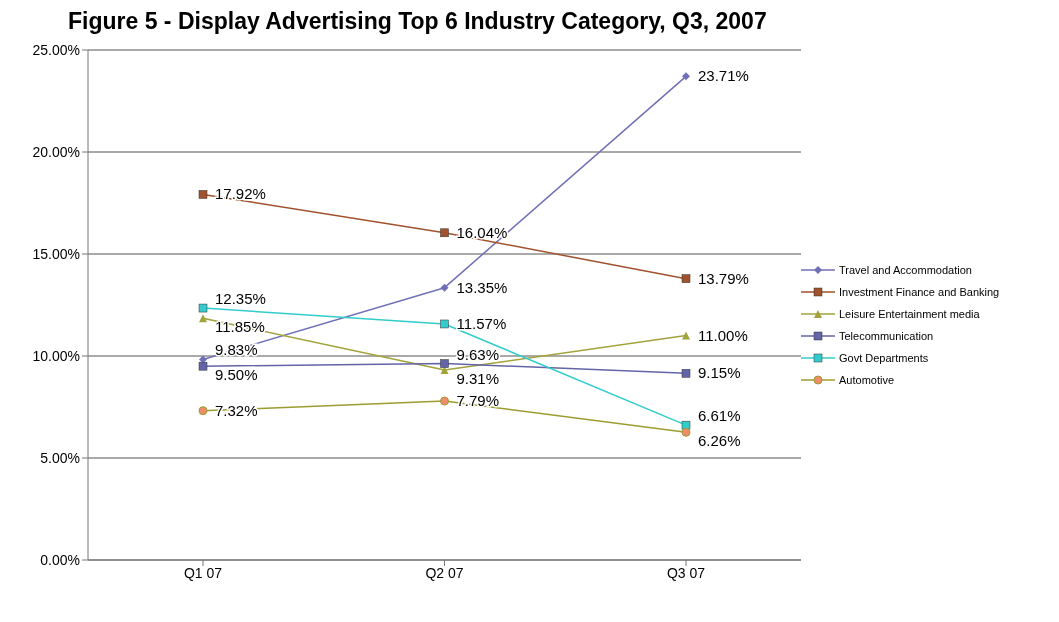 This screenshot has height=622, width=1059. Describe the element at coordinates (56, 253) in the screenshot. I see `y-tick-label: 15.00%` at that location.